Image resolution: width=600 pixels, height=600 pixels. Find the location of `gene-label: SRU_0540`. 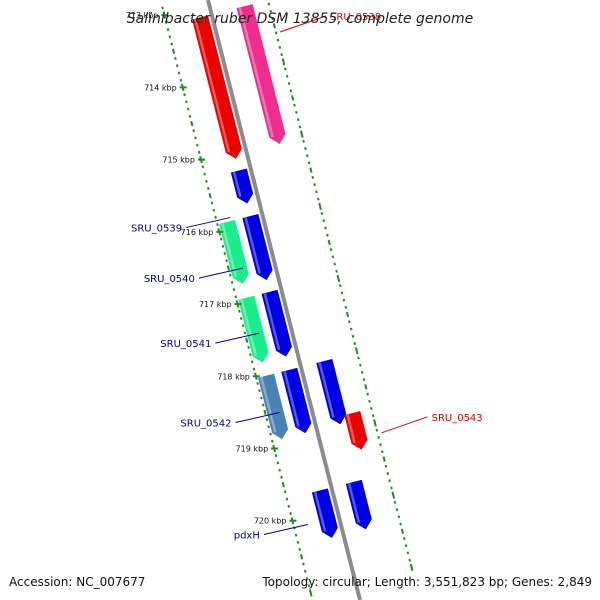

gene-label: SRU_0540 is located at coordinates (169, 279).